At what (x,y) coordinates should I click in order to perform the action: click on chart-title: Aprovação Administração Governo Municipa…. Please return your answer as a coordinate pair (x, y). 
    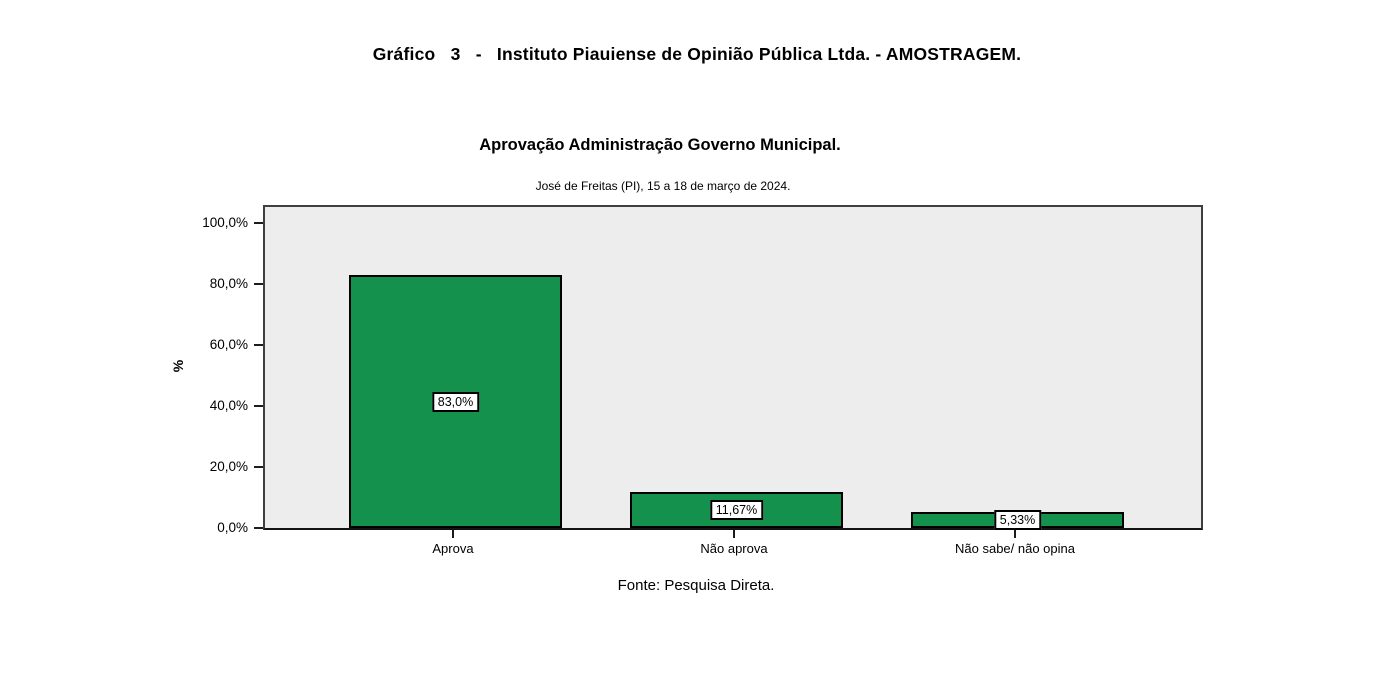
    Looking at the image, I should click on (660, 145).